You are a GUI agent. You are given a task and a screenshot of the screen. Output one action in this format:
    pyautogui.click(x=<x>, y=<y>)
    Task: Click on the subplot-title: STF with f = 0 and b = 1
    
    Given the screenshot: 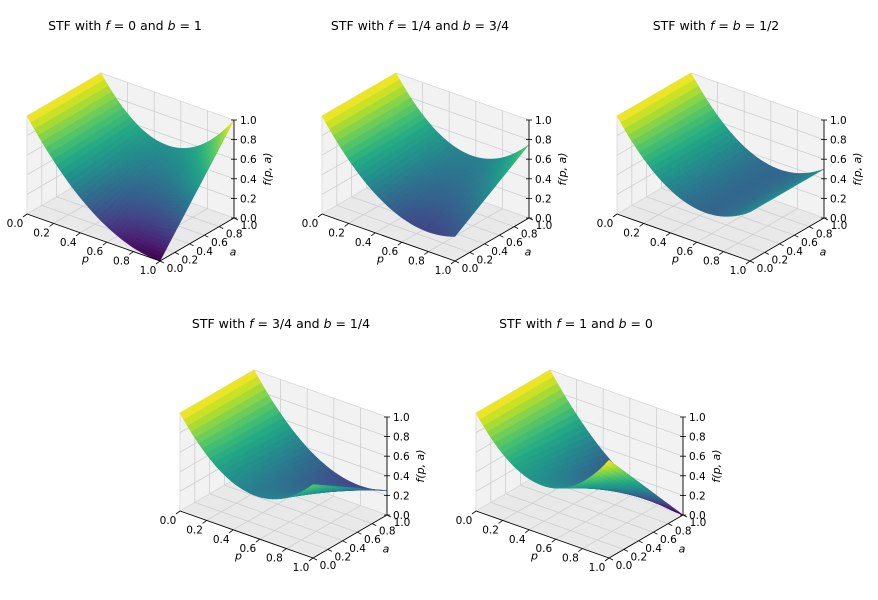 What is the action you would take?
    pyautogui.click(x=125, y=25)
    